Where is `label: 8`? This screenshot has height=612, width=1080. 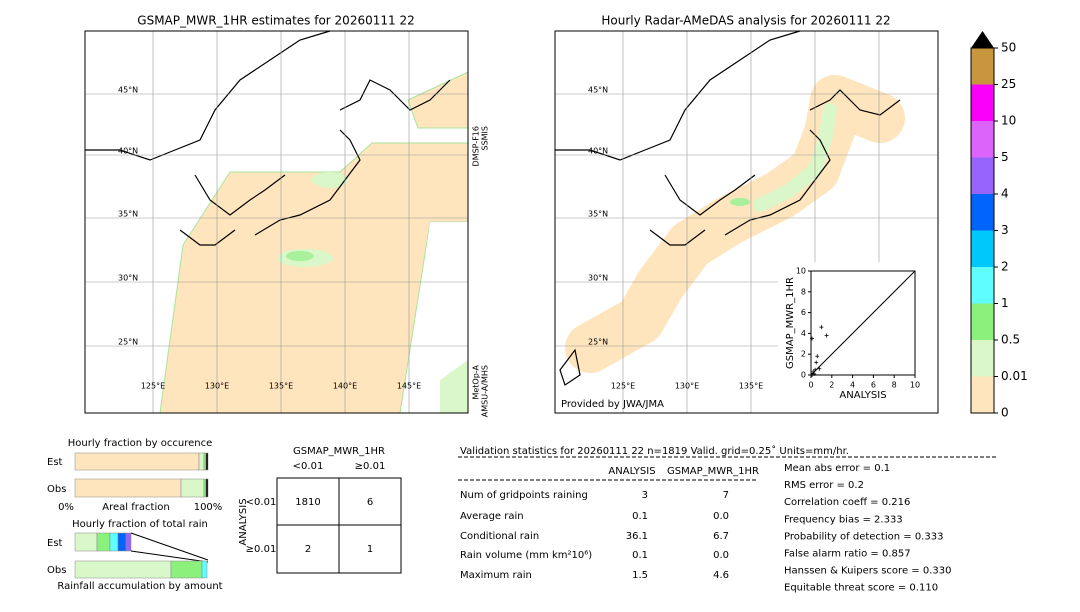 label: 8 is located at coordinates (894, 385).